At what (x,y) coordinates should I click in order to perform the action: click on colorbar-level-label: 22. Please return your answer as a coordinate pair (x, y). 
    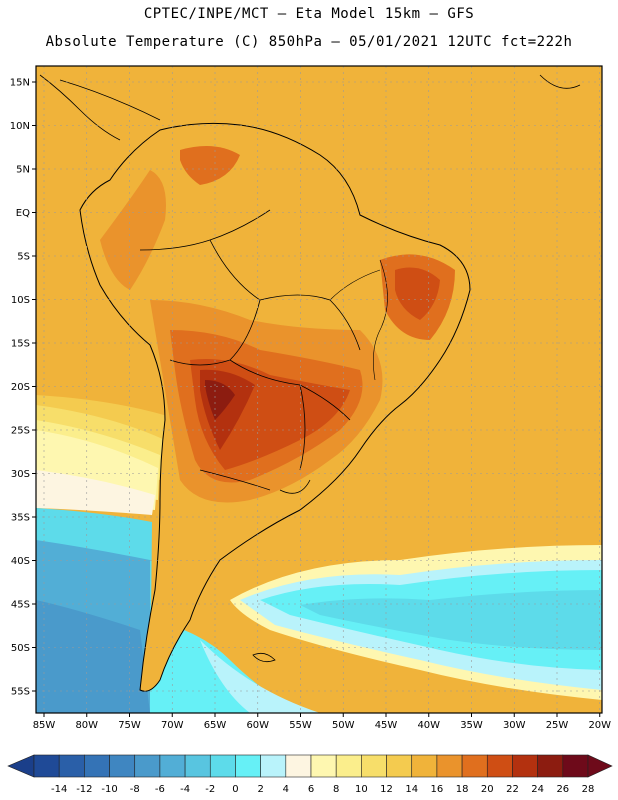
    Looking at the image, I should click on (512, 789).